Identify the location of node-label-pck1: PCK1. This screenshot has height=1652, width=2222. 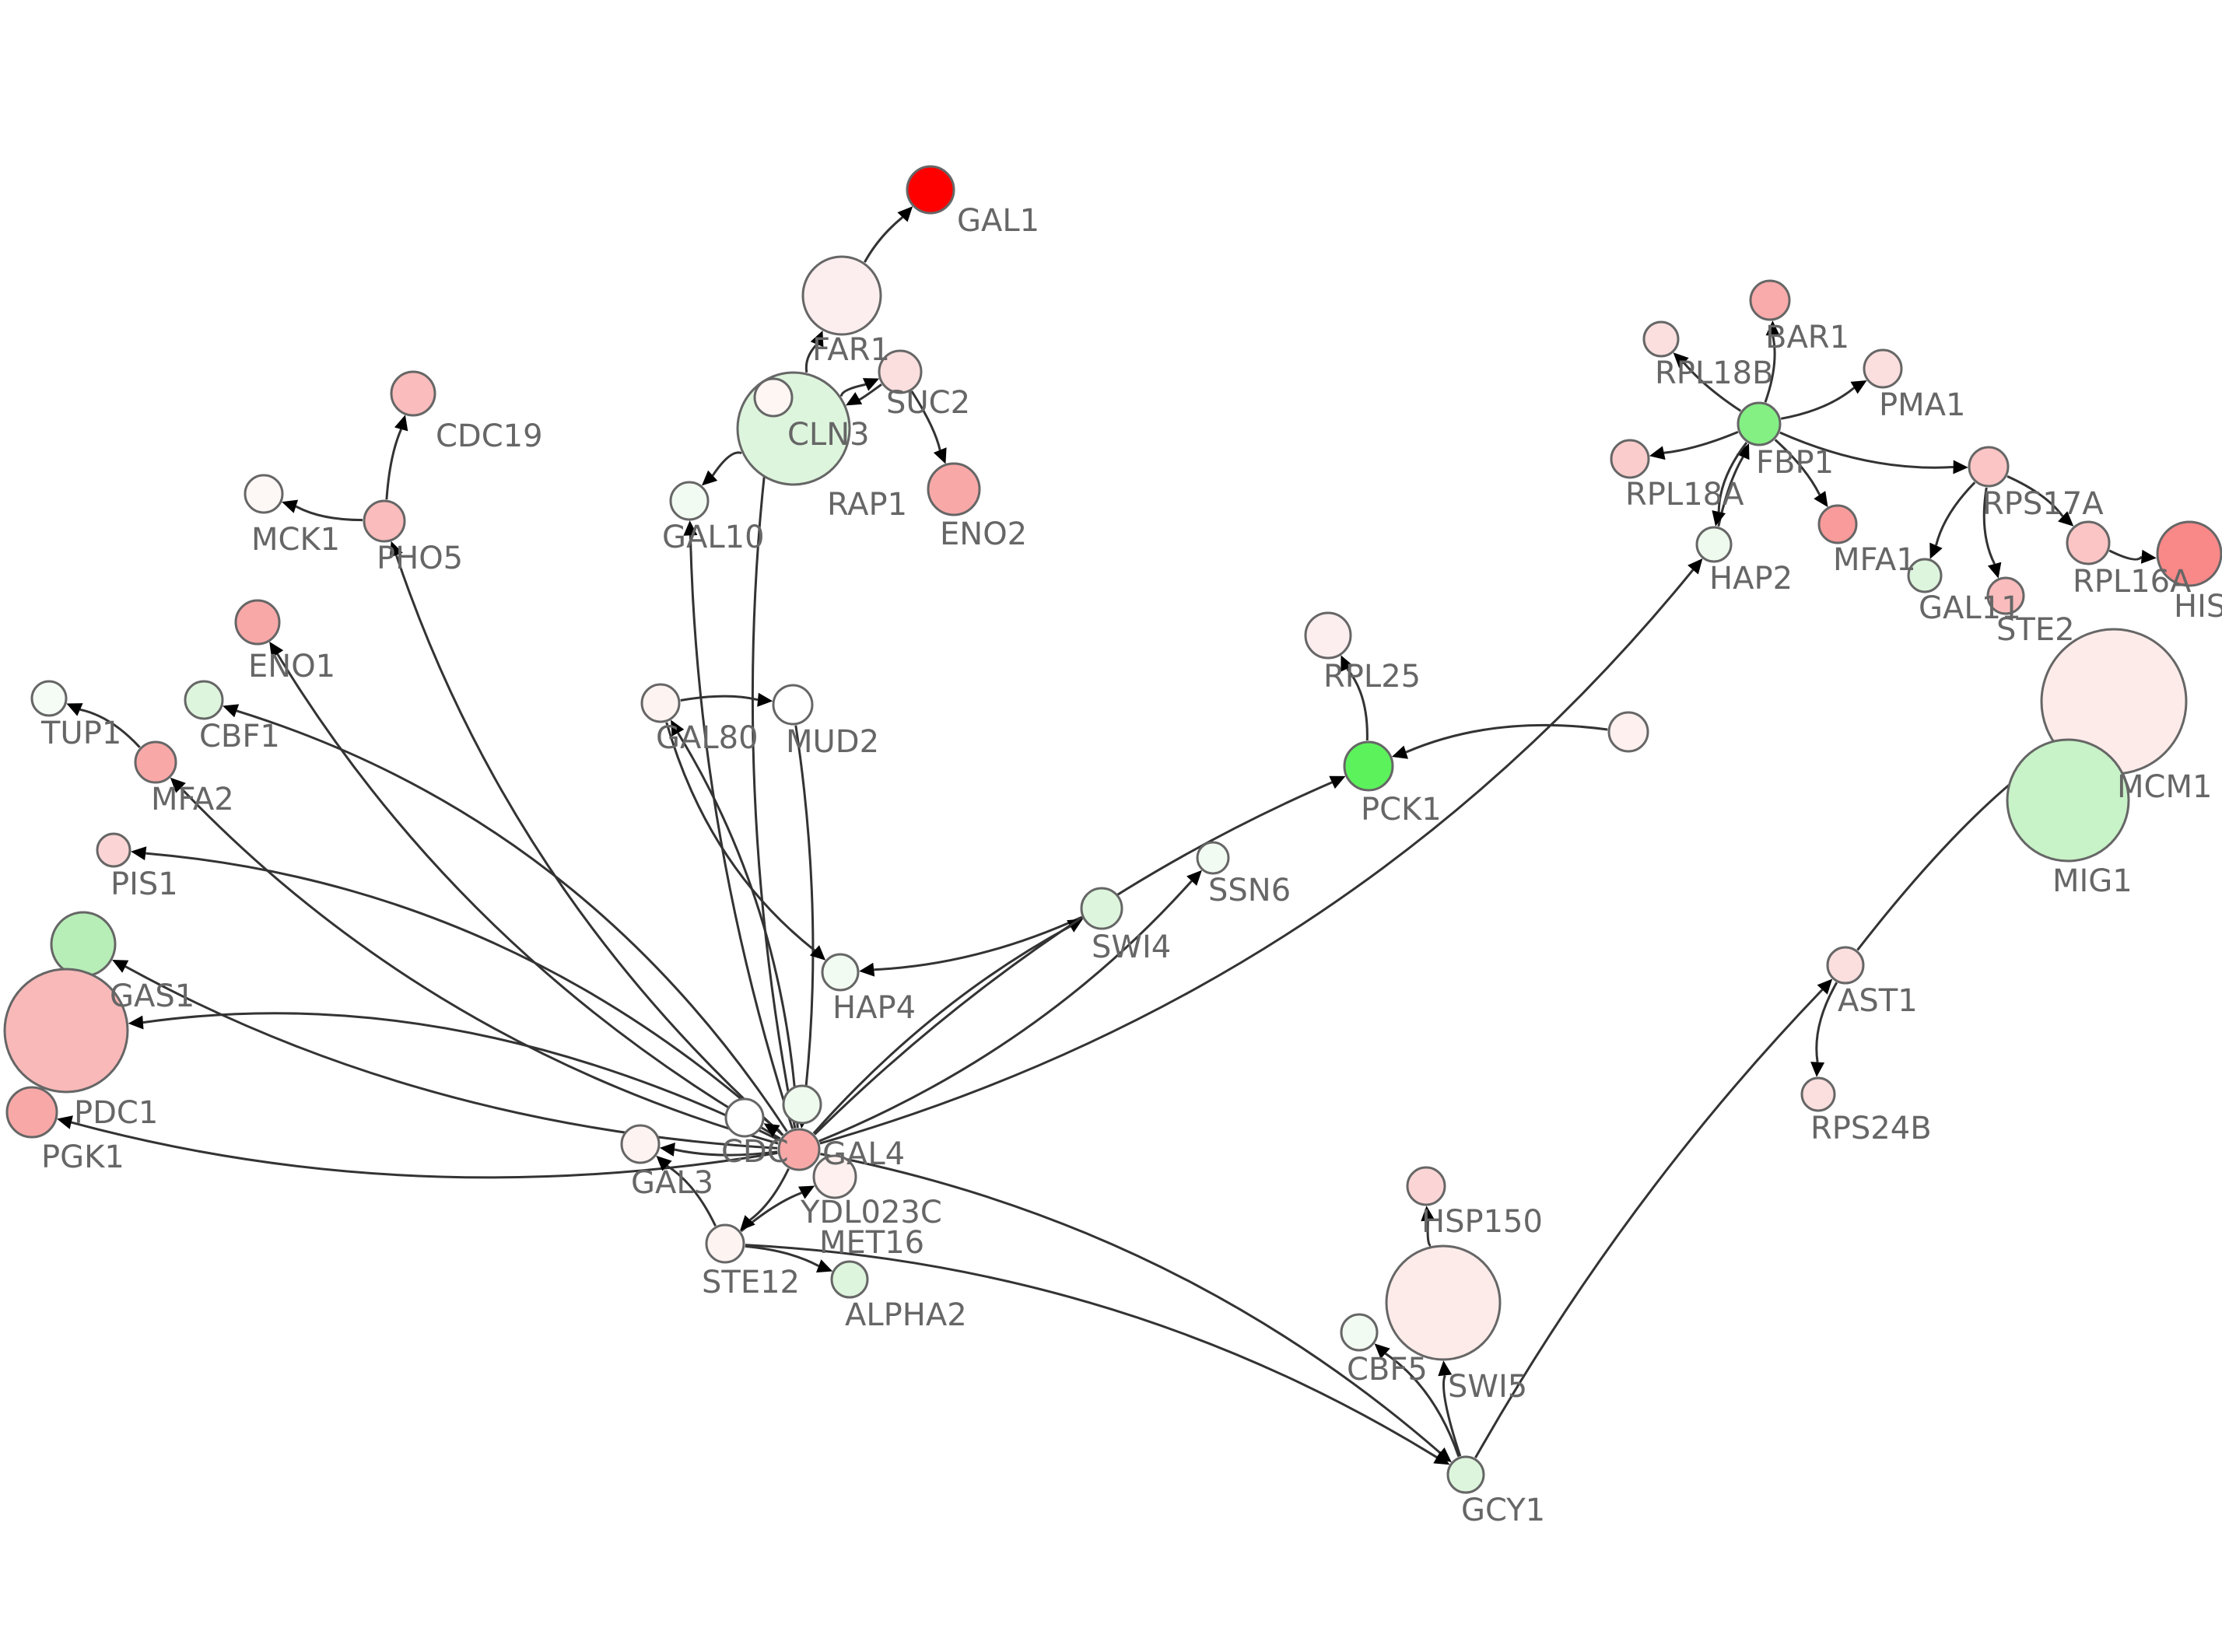
(1401, 810).